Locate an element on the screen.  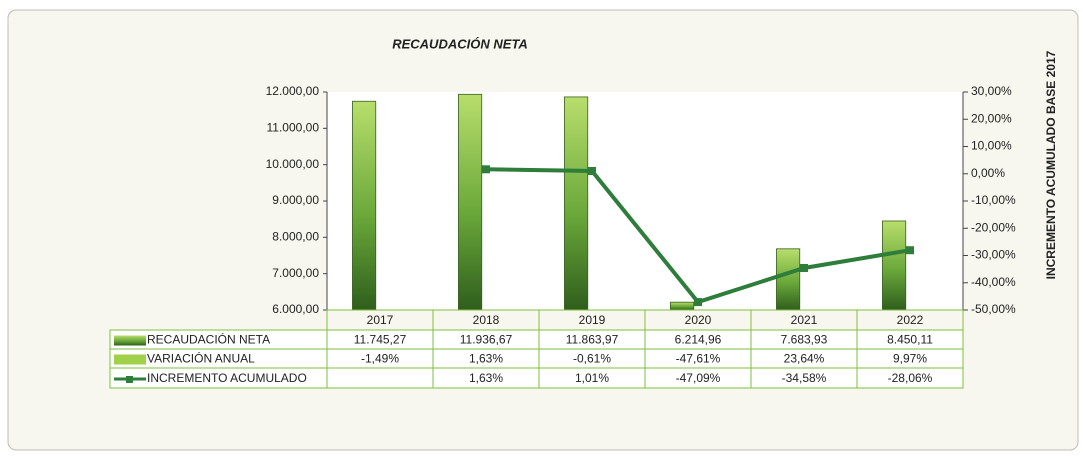
table-value: -47,61% is located at coordinates (698, 359).